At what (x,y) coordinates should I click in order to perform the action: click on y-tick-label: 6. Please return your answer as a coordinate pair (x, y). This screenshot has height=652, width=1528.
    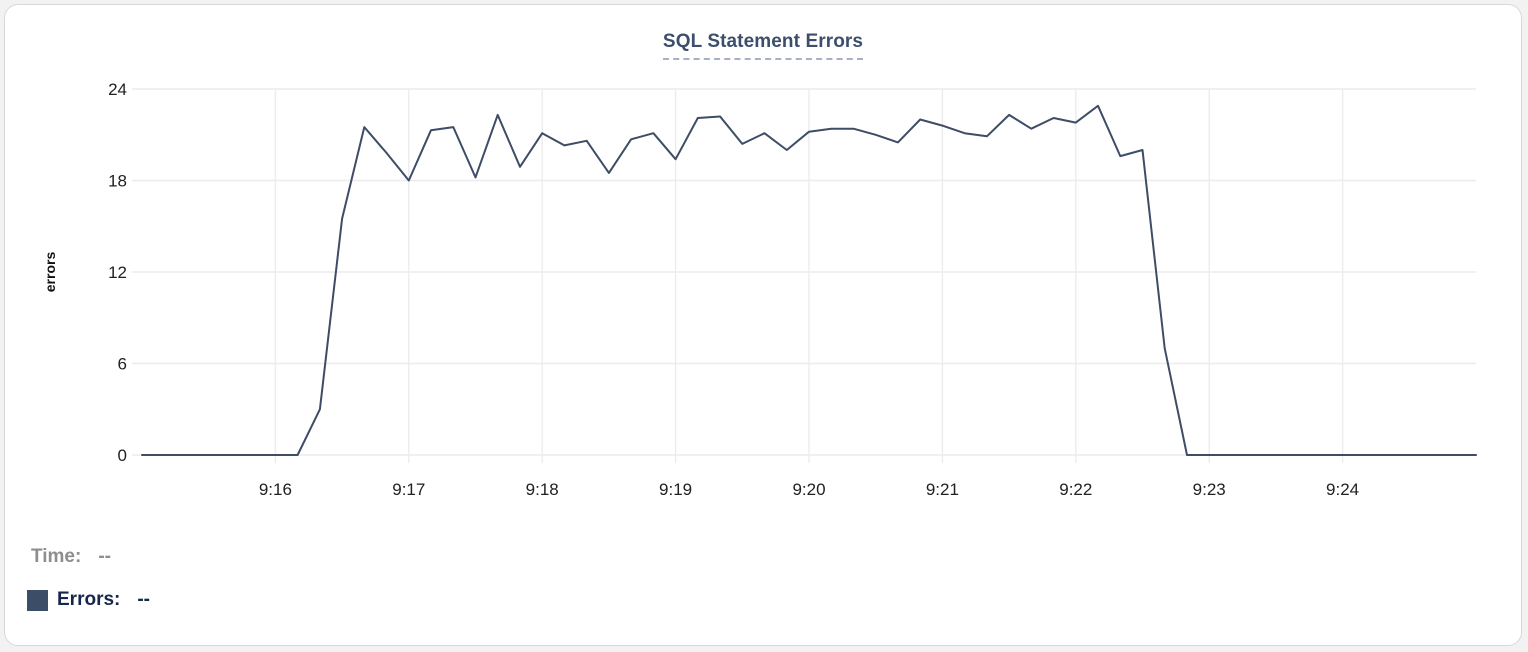
    Looking at the image, I should click on (122, 364).